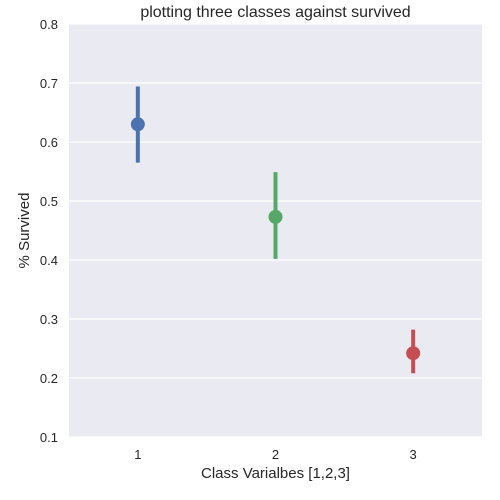  Describe the element at coordinates (24, 231) in the screenshot. I see `y-axis-label: % Survived` at that location.